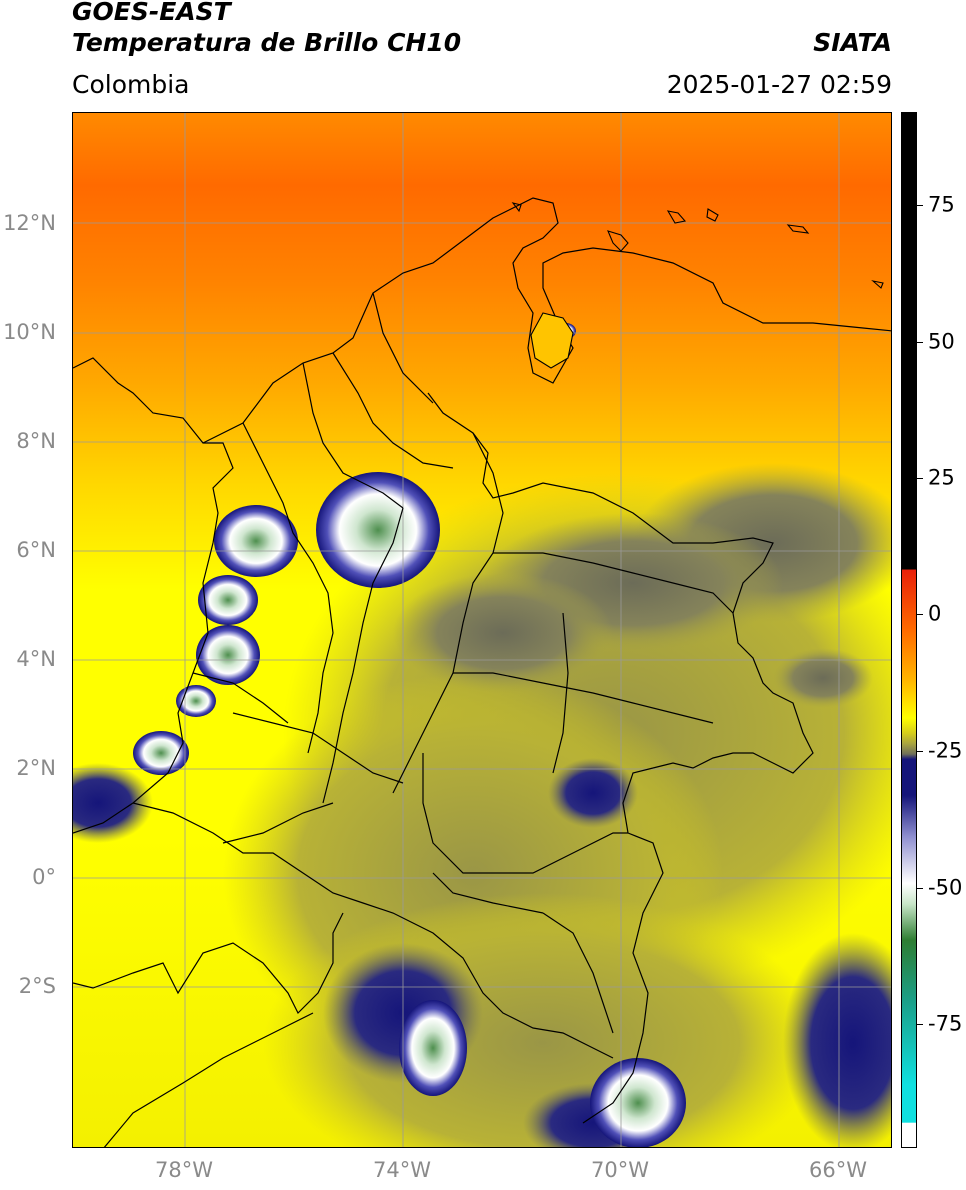 The height and width of the screenshot is (1190, 966). I want to click on agency-label: SIATA, so click(852, 42).